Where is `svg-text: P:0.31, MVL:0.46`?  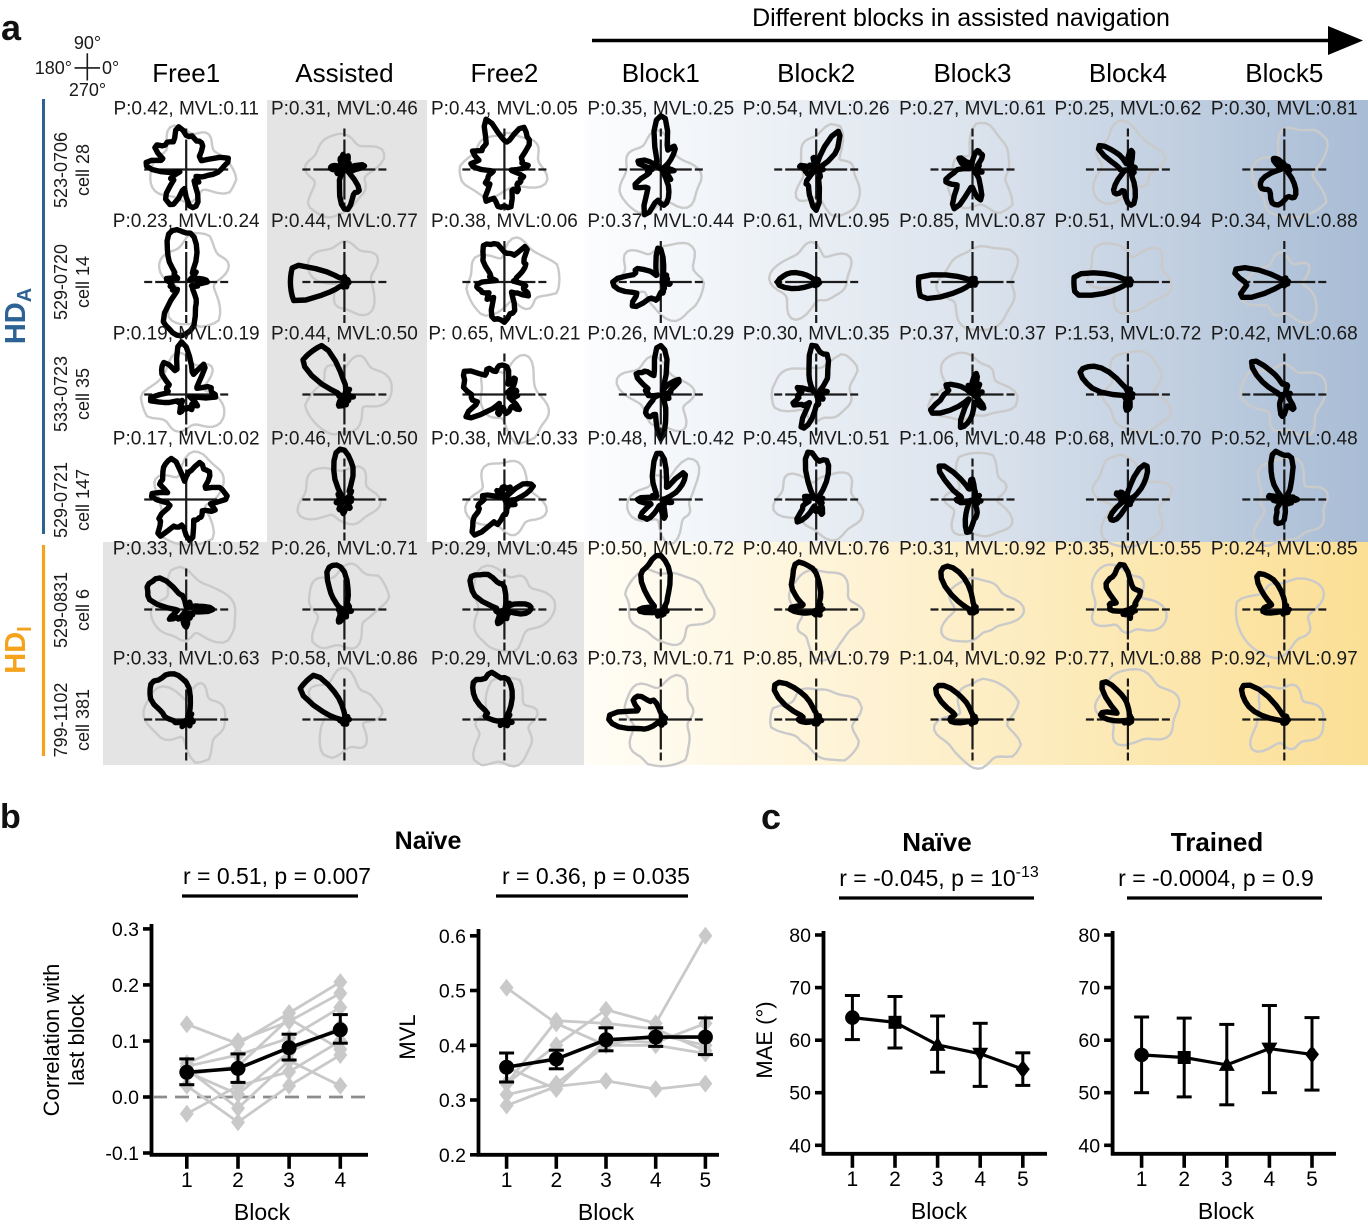
svg-text: P:0.31, MVL:0.46 is located at coordinates (344, 109).